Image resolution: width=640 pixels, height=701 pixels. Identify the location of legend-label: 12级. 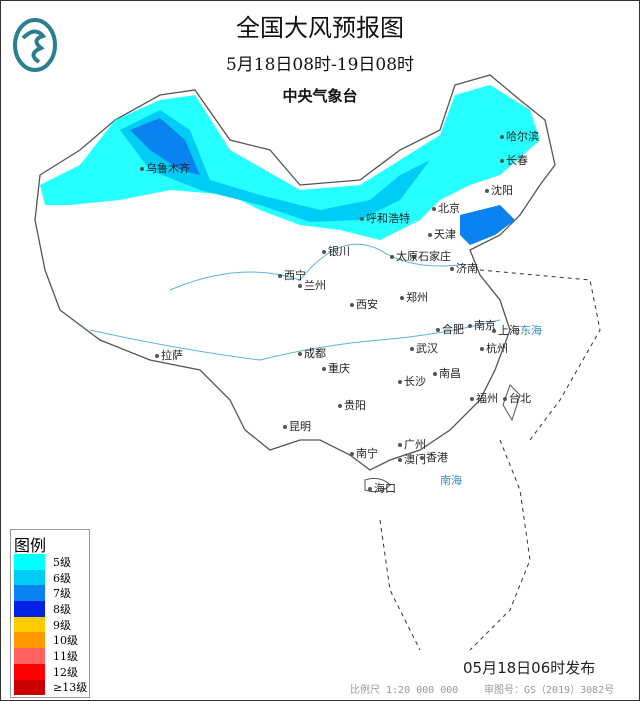
(65, 672).